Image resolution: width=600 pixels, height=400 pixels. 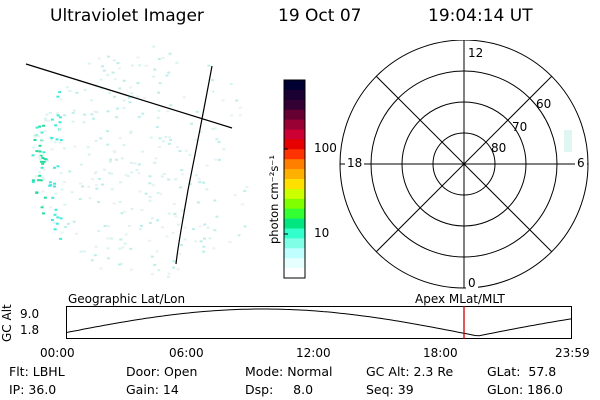 What do you see at coordinates (289, 371) in the screenshot?
I see `mode-info: Mode: Normal` at bounding box center [289, 371].